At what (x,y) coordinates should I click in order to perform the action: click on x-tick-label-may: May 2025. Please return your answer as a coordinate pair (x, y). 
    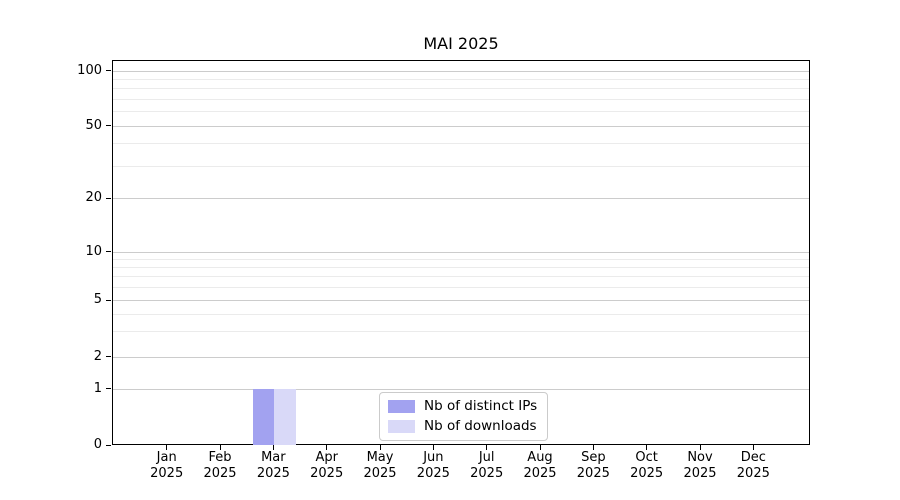
    Looking at the image, I should click on (380, 466).